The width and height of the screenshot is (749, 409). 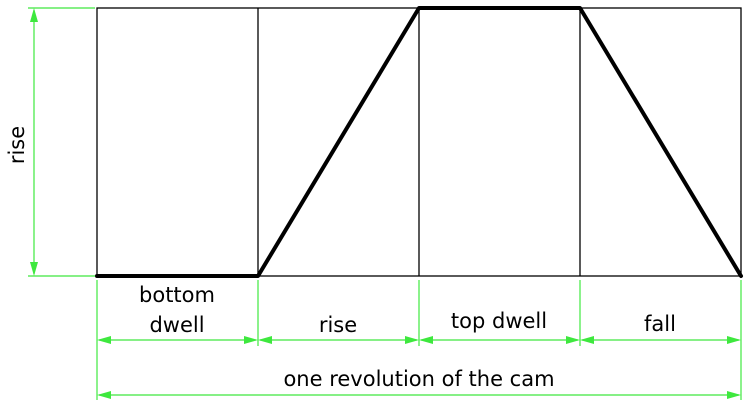 What do you see at coordinates (104, 340) in the screenshot?
I see `bottom-dwell-arrow-left` at bounding box center [104, 340].